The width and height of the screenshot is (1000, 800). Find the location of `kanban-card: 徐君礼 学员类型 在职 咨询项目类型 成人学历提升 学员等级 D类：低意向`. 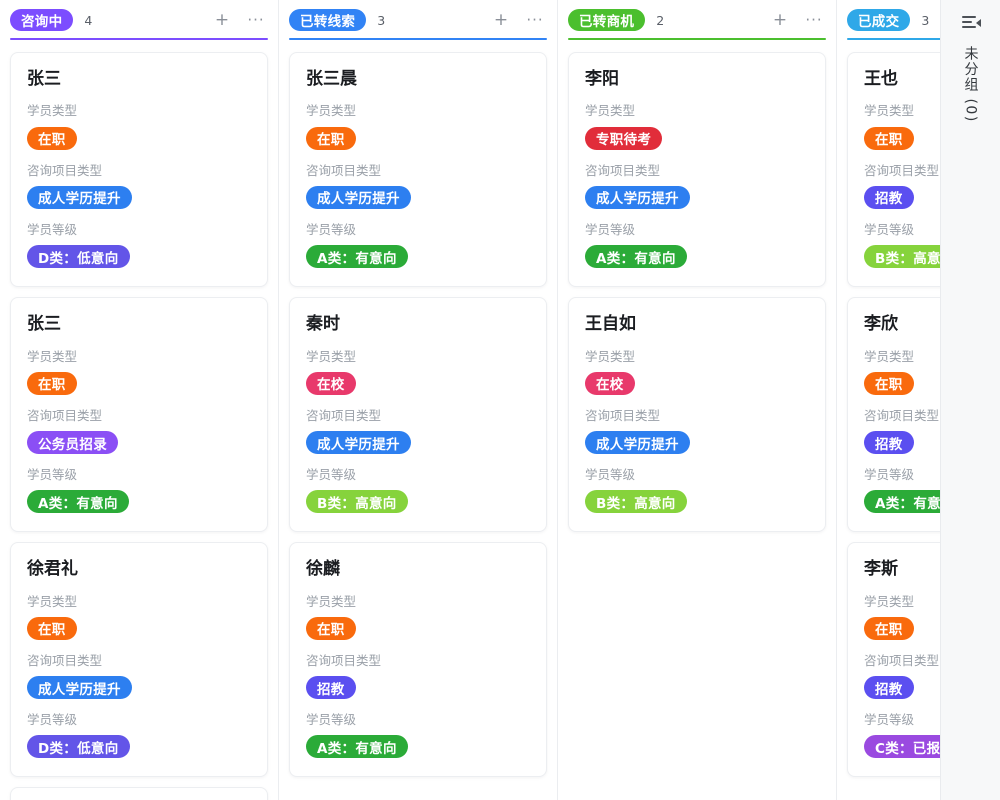

kanban-card: 徐君礼 学员类型 在职 咨询项目类型 成人学历提升 学员等级 D类：低意向 is located at coordinates (139, 660).